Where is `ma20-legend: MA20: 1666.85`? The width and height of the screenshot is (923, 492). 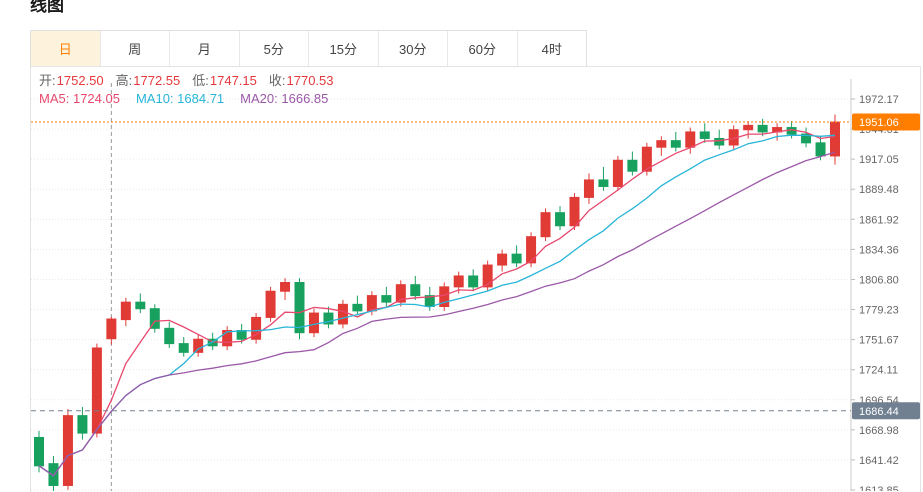
ma20-legend: MA20: 1666.85 is located at coordinates (284, 98).